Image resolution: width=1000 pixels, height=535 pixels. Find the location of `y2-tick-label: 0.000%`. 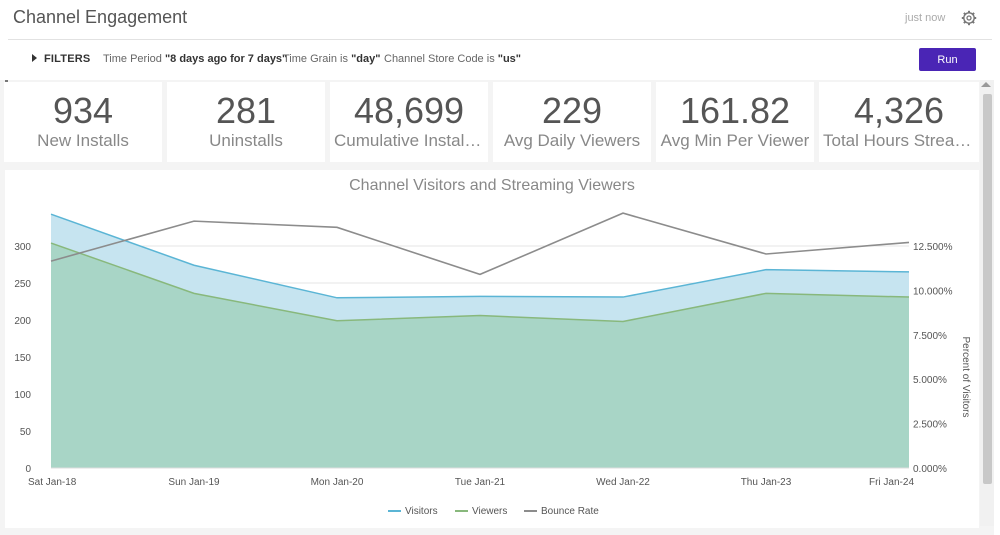

y2-tick-label: 0.000% is located at coordinates (930, 469).